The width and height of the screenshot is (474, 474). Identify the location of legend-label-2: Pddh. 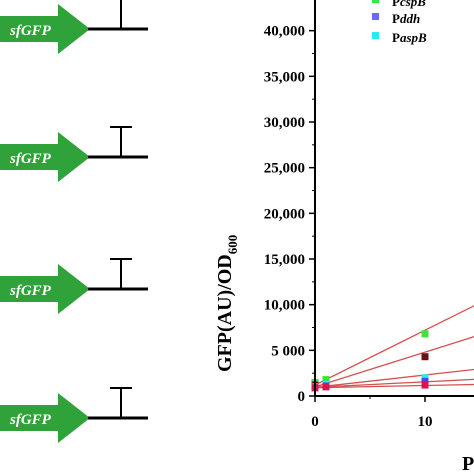
(406, 18).